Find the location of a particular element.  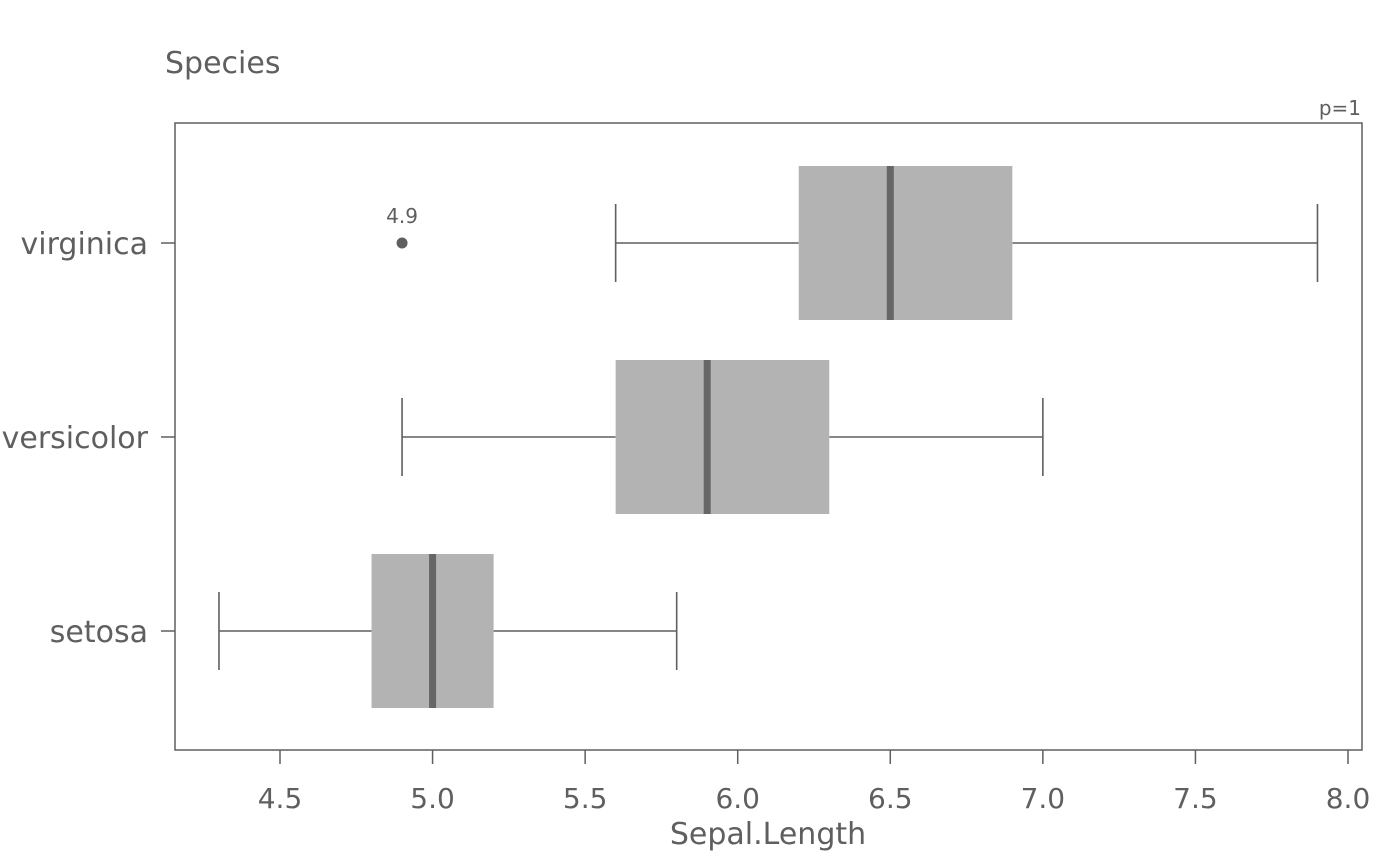

x-tick-label: 6.0 is located at coordinates (737, 798).